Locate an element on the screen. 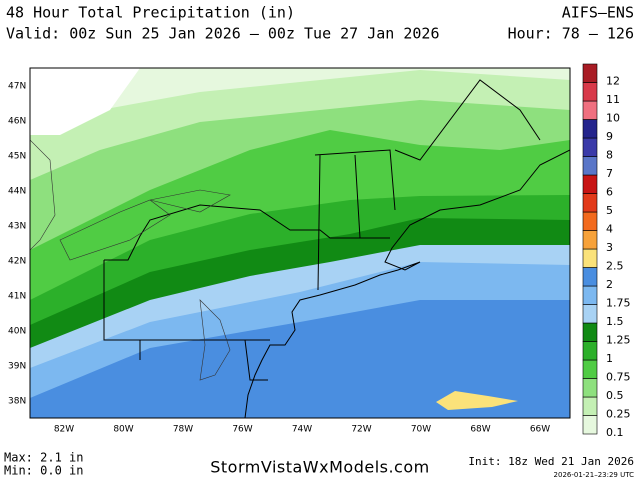 The image size is (640, 484). min-value: Min: 0.0 in is located at coordinates (43, 471).